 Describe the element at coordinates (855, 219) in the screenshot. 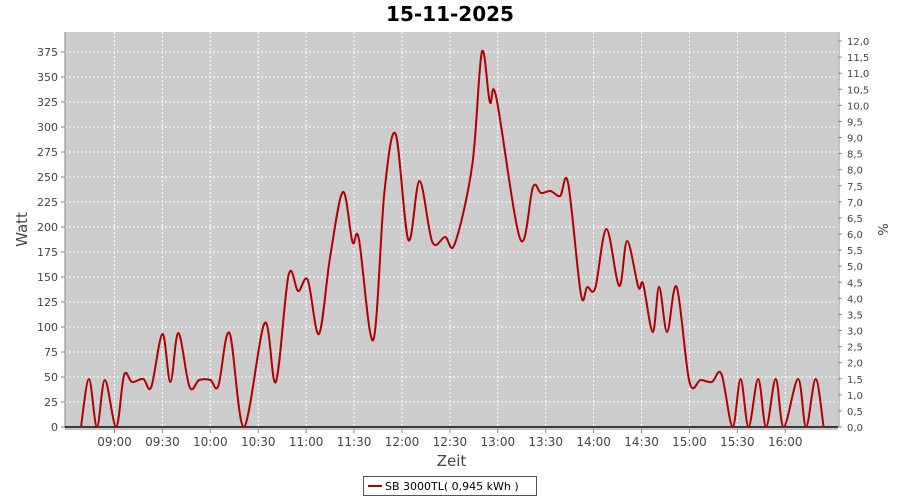

I see `y-right-tick-label: 6,5` at that location.